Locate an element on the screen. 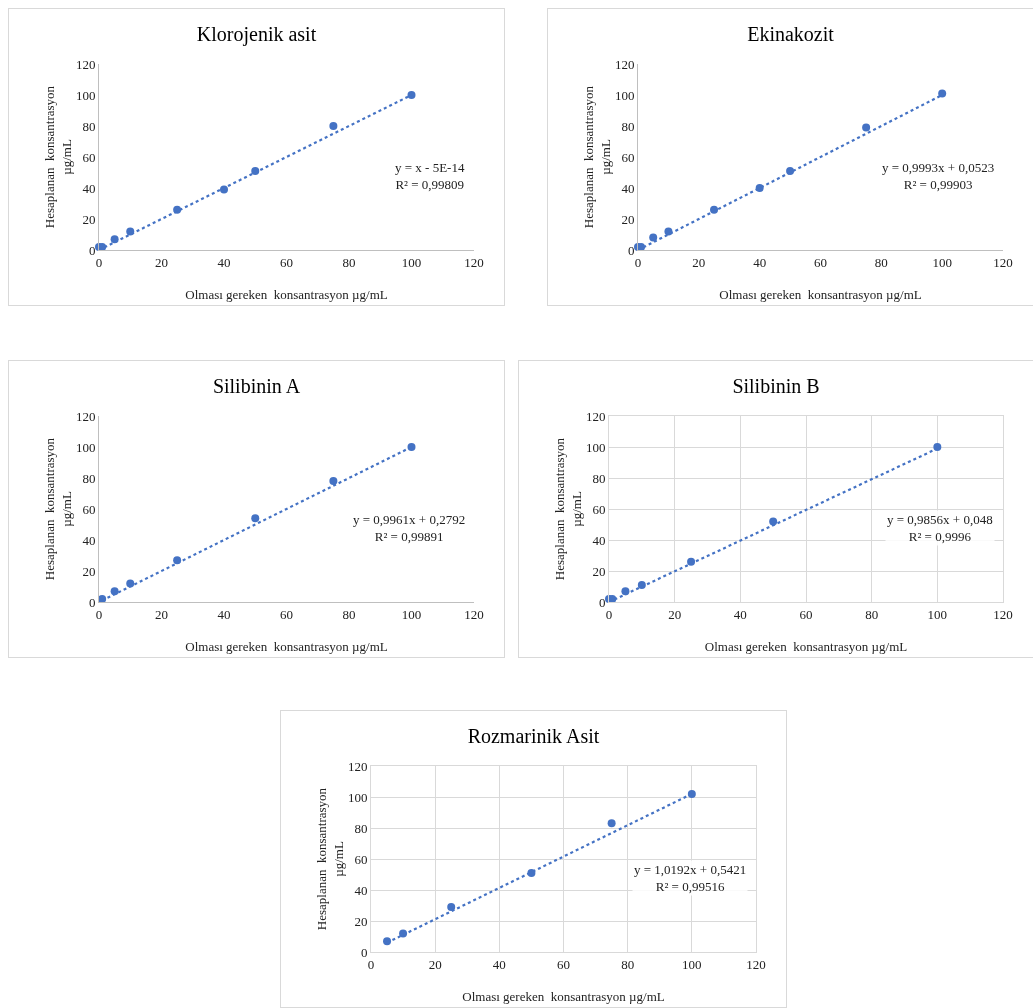 The height and width of the screenshot is (1008, 1033). chart-title: Ekinakozit is located at coordinates (791, 34).